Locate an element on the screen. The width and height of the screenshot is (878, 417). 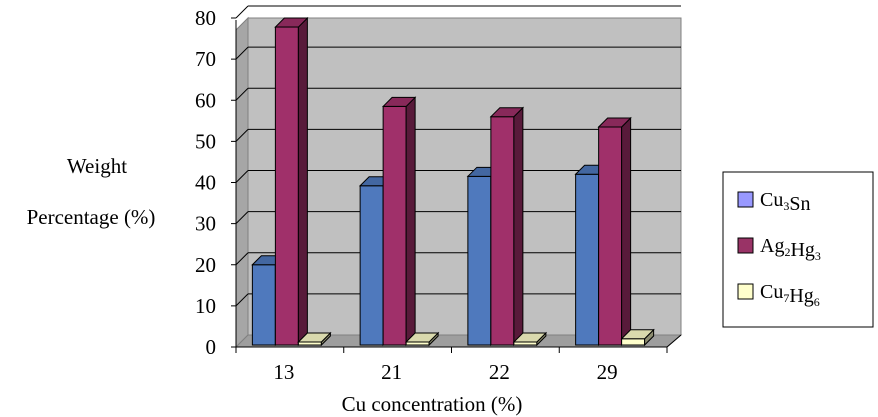
x-tick-labels: 13 21 22 29 is located at coordinates (445, 372).